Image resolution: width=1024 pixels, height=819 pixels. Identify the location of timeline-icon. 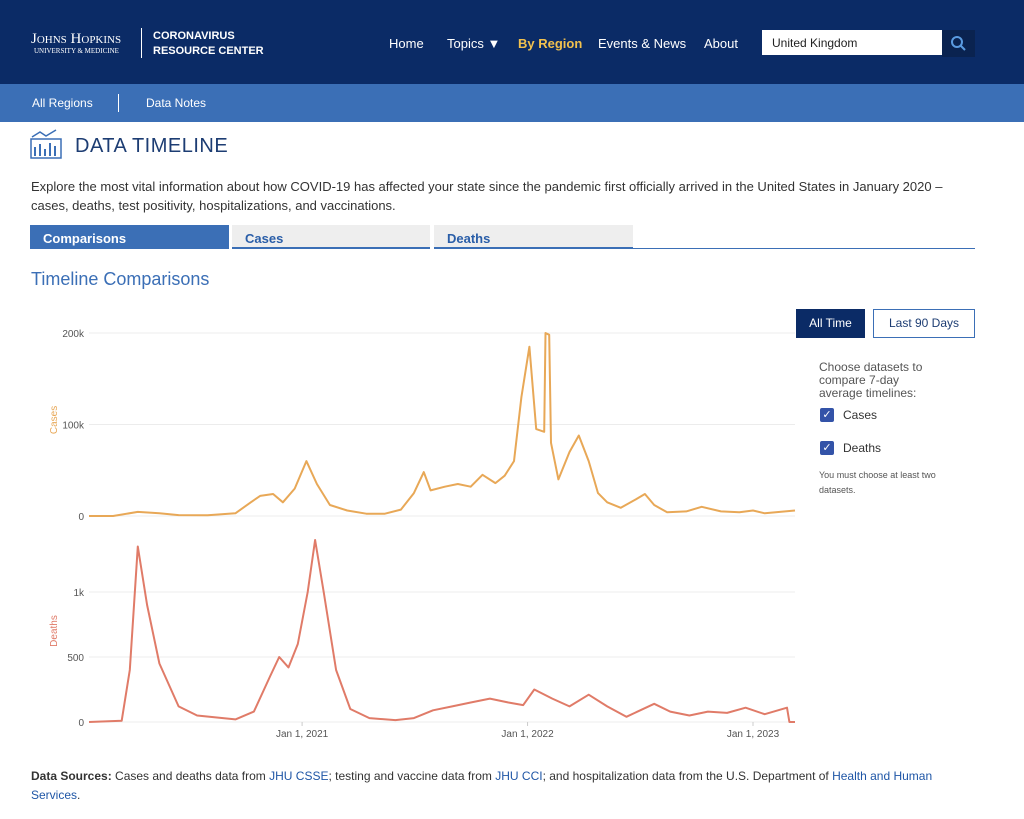
(46, 144).